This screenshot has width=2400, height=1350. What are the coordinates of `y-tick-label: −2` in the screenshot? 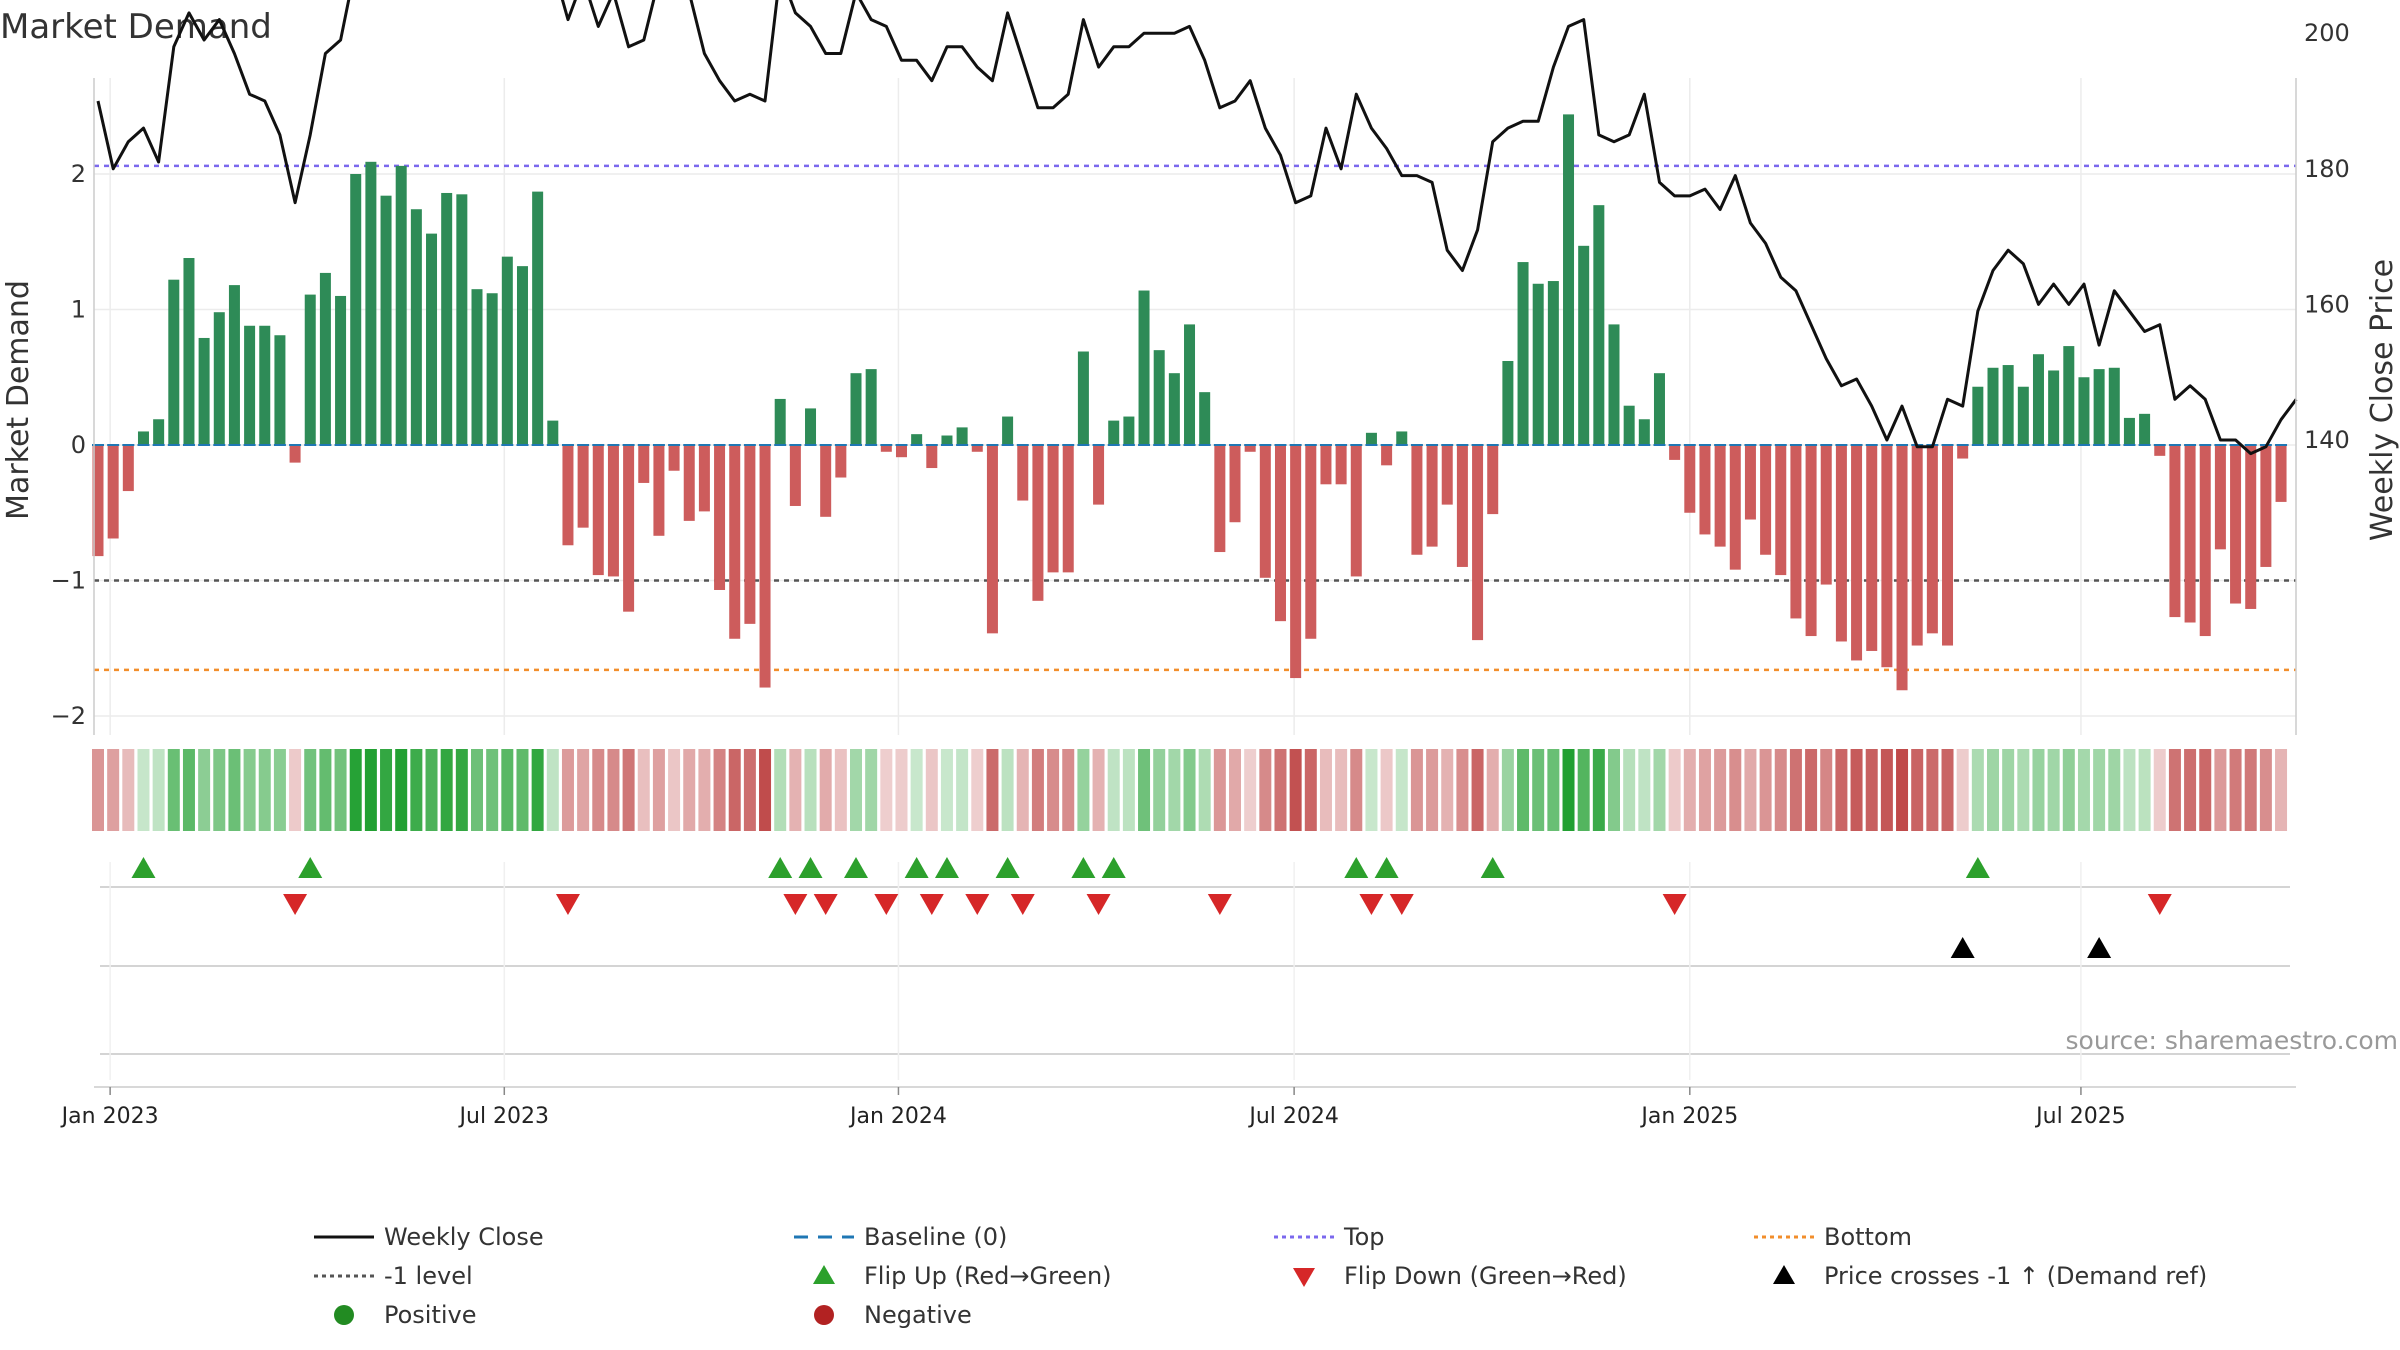 It's located at (68, 716).